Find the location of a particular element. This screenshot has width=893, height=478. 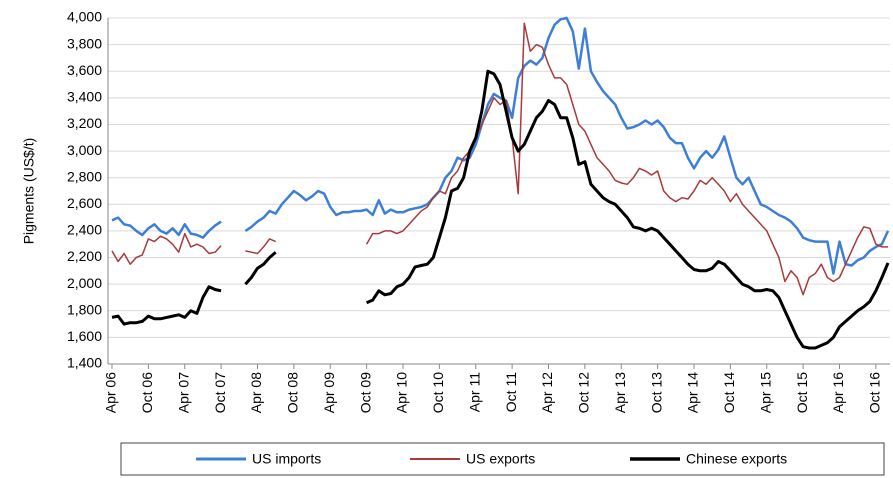

x-tick-label: Oct 15 is located at coordinates (802, 392).